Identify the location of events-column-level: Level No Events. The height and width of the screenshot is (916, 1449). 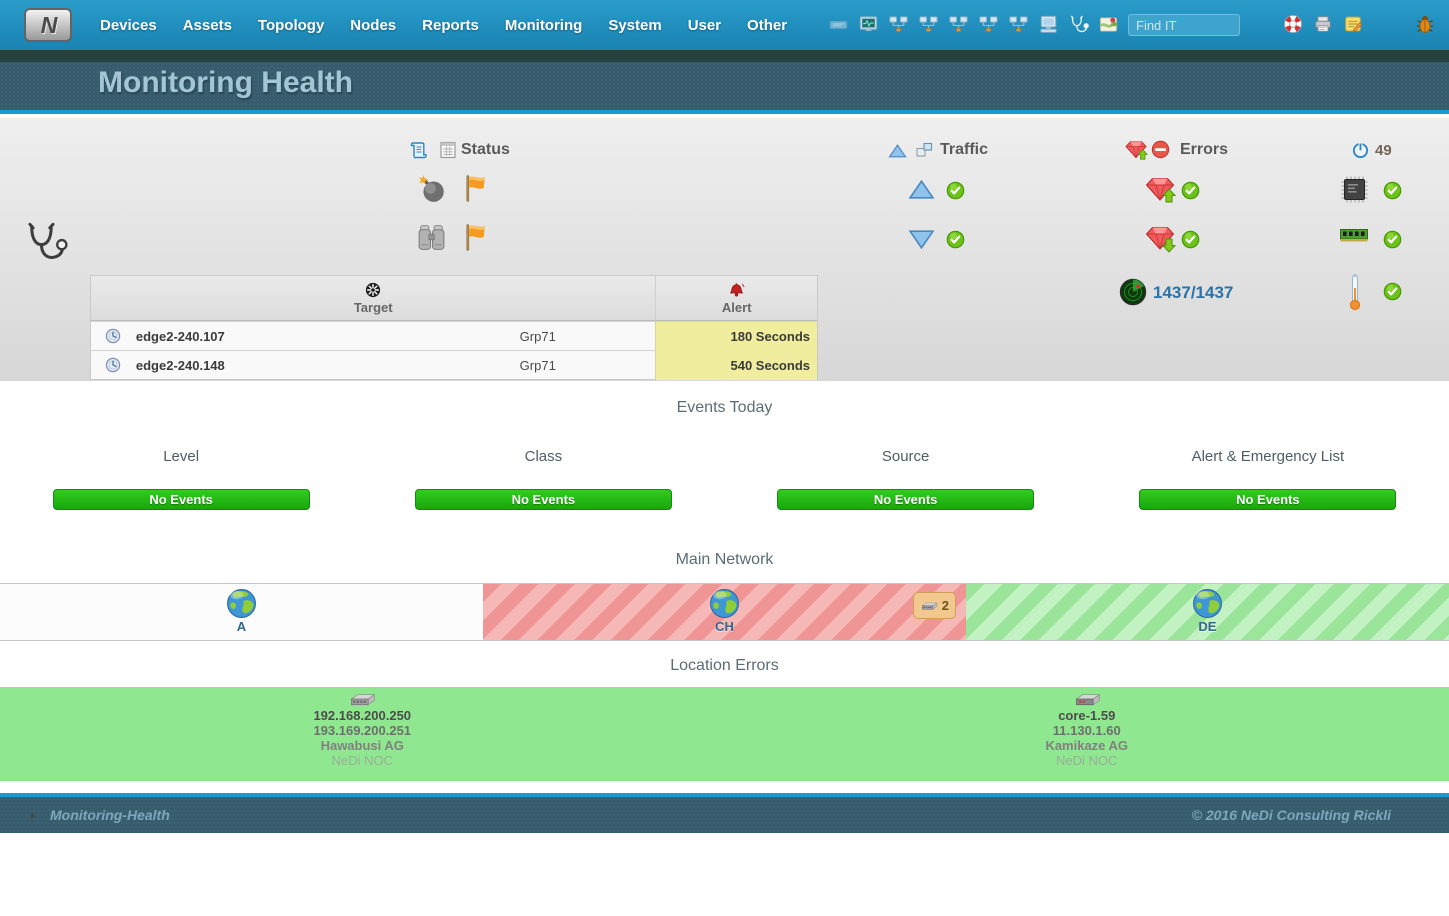
(181, 479).